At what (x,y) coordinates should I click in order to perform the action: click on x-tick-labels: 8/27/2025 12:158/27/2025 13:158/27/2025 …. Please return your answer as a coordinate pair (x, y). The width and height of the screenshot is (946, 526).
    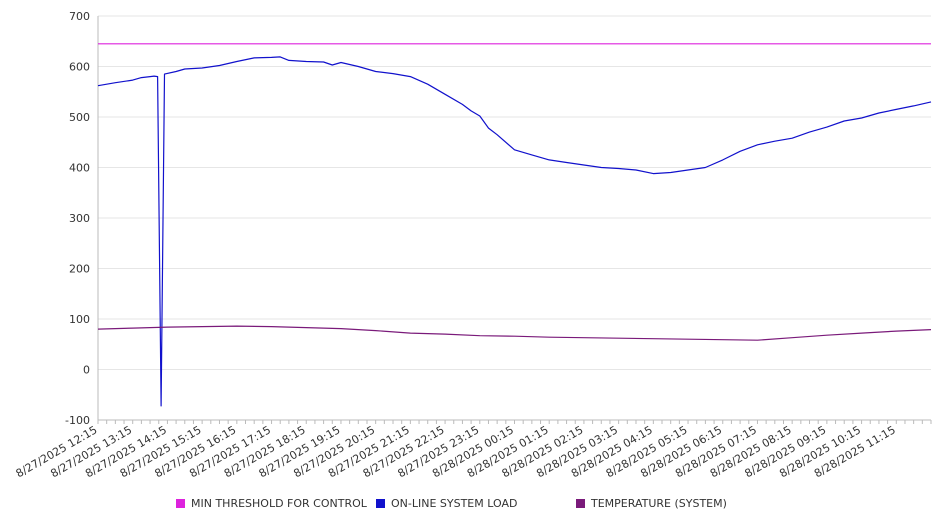
    Looking at the image, I should click on (456, 451).